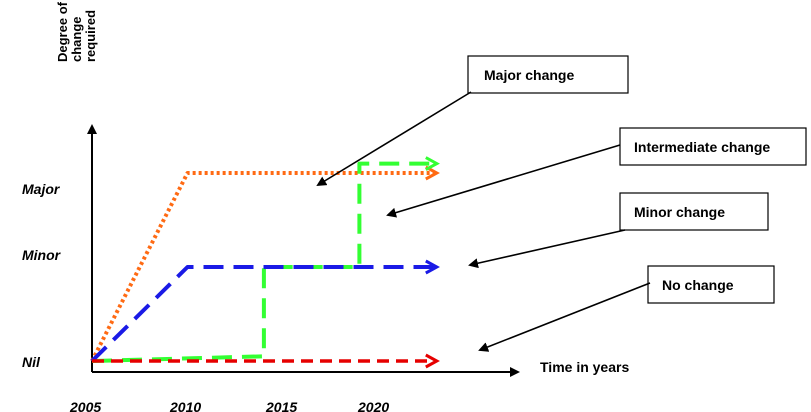 This screenshot has height=412, width=811. I want to click on y-axis-title-line-2: change, so click(76, 39).